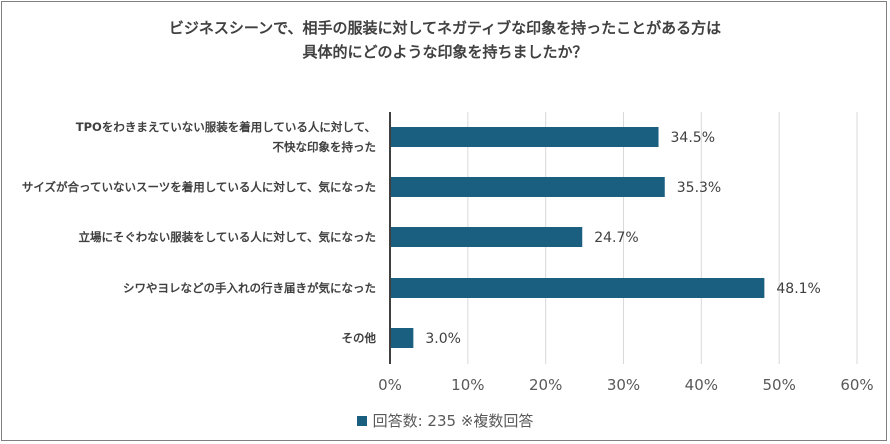  Describe the element at coordinates (390, 385) in the screenshot. I see `x-tick-label: 0%` at that location.